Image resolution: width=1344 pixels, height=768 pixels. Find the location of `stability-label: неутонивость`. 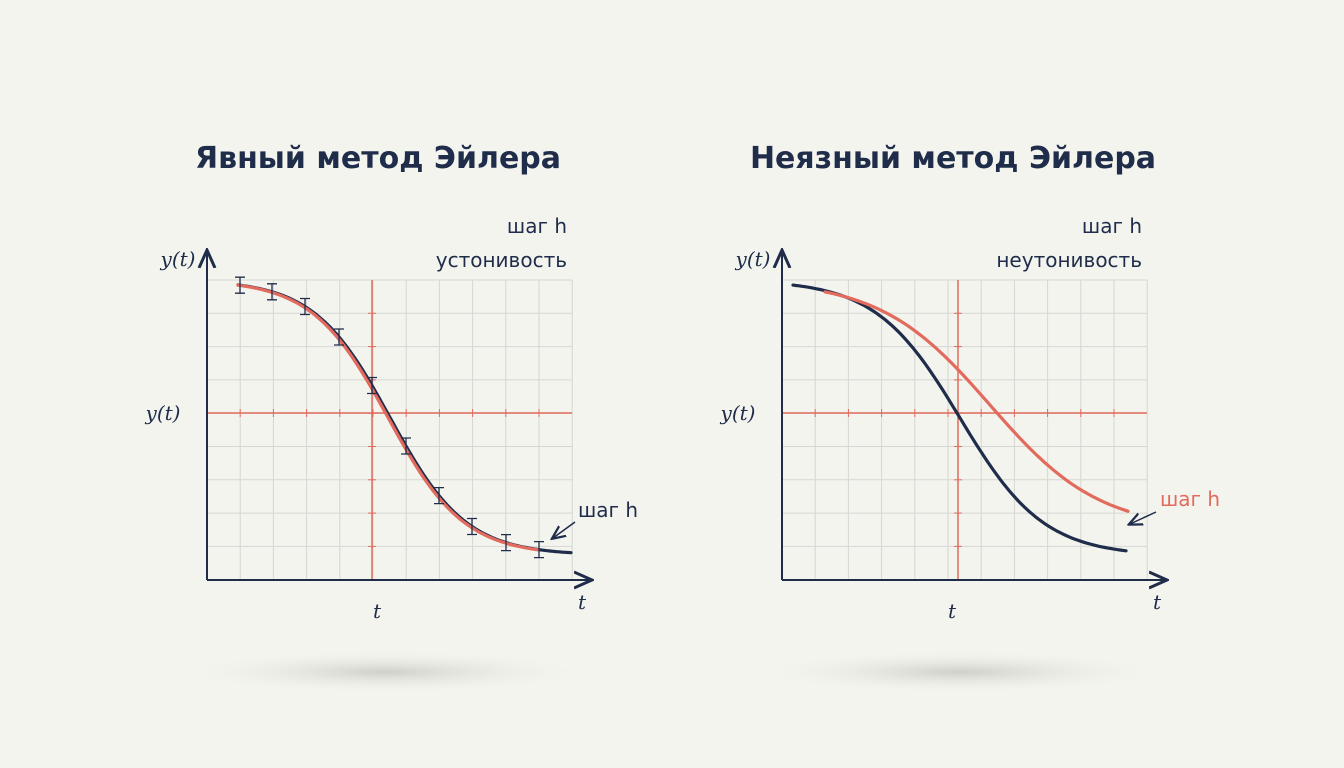

stability-label: неутонивость is located at coordinates (1069, 260).